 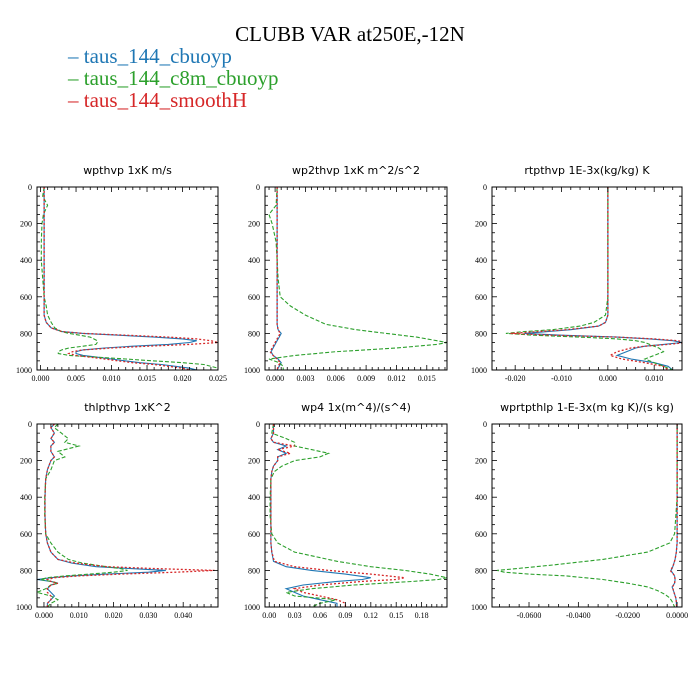 What do you see at coordinates (677, 615) in the screenshot?
I see `x-tick-label: 0.0000` at bounding box center [677, 615].